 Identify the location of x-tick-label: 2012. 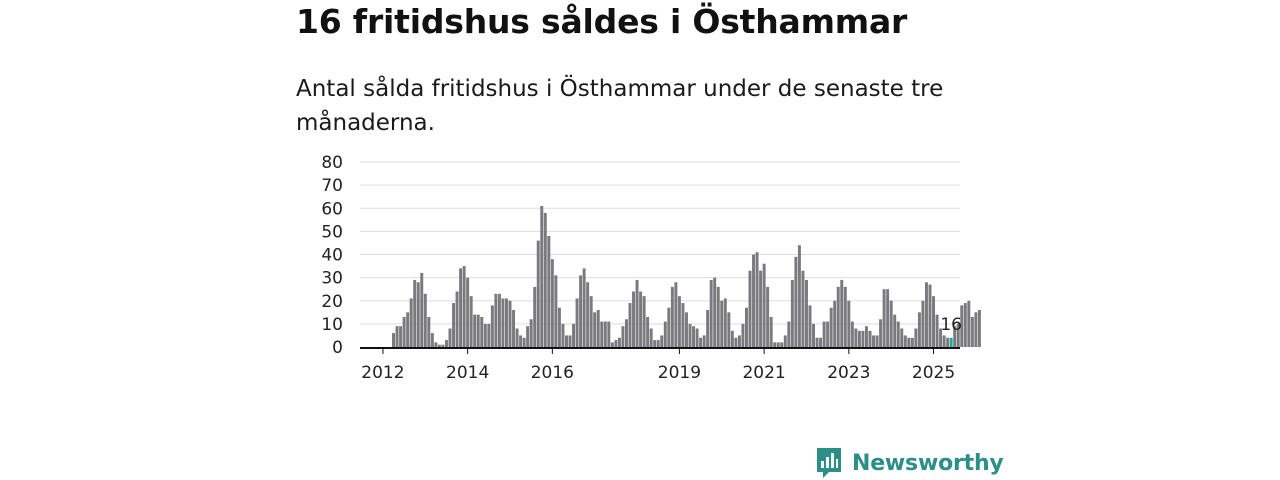
(382, 373).